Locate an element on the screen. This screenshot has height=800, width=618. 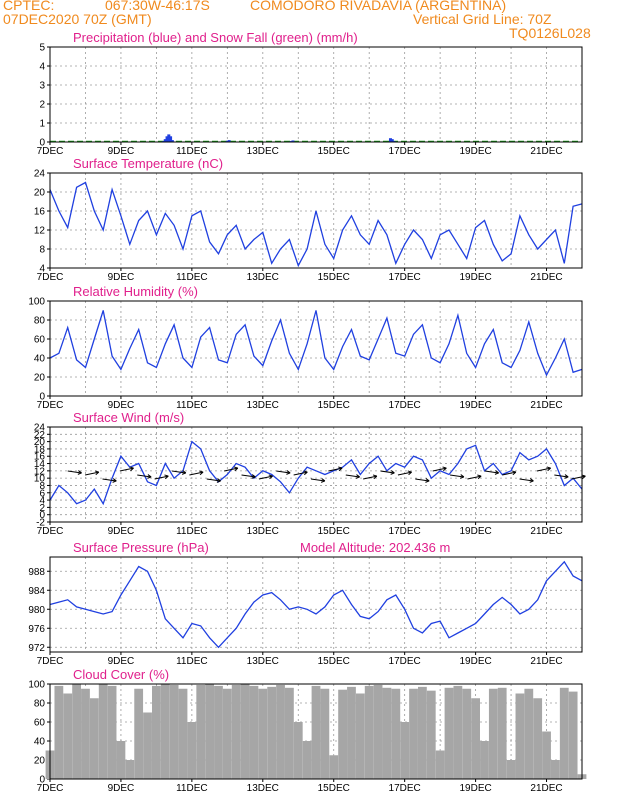
y-tick-label: 16 is located at coordinates (40, 212).